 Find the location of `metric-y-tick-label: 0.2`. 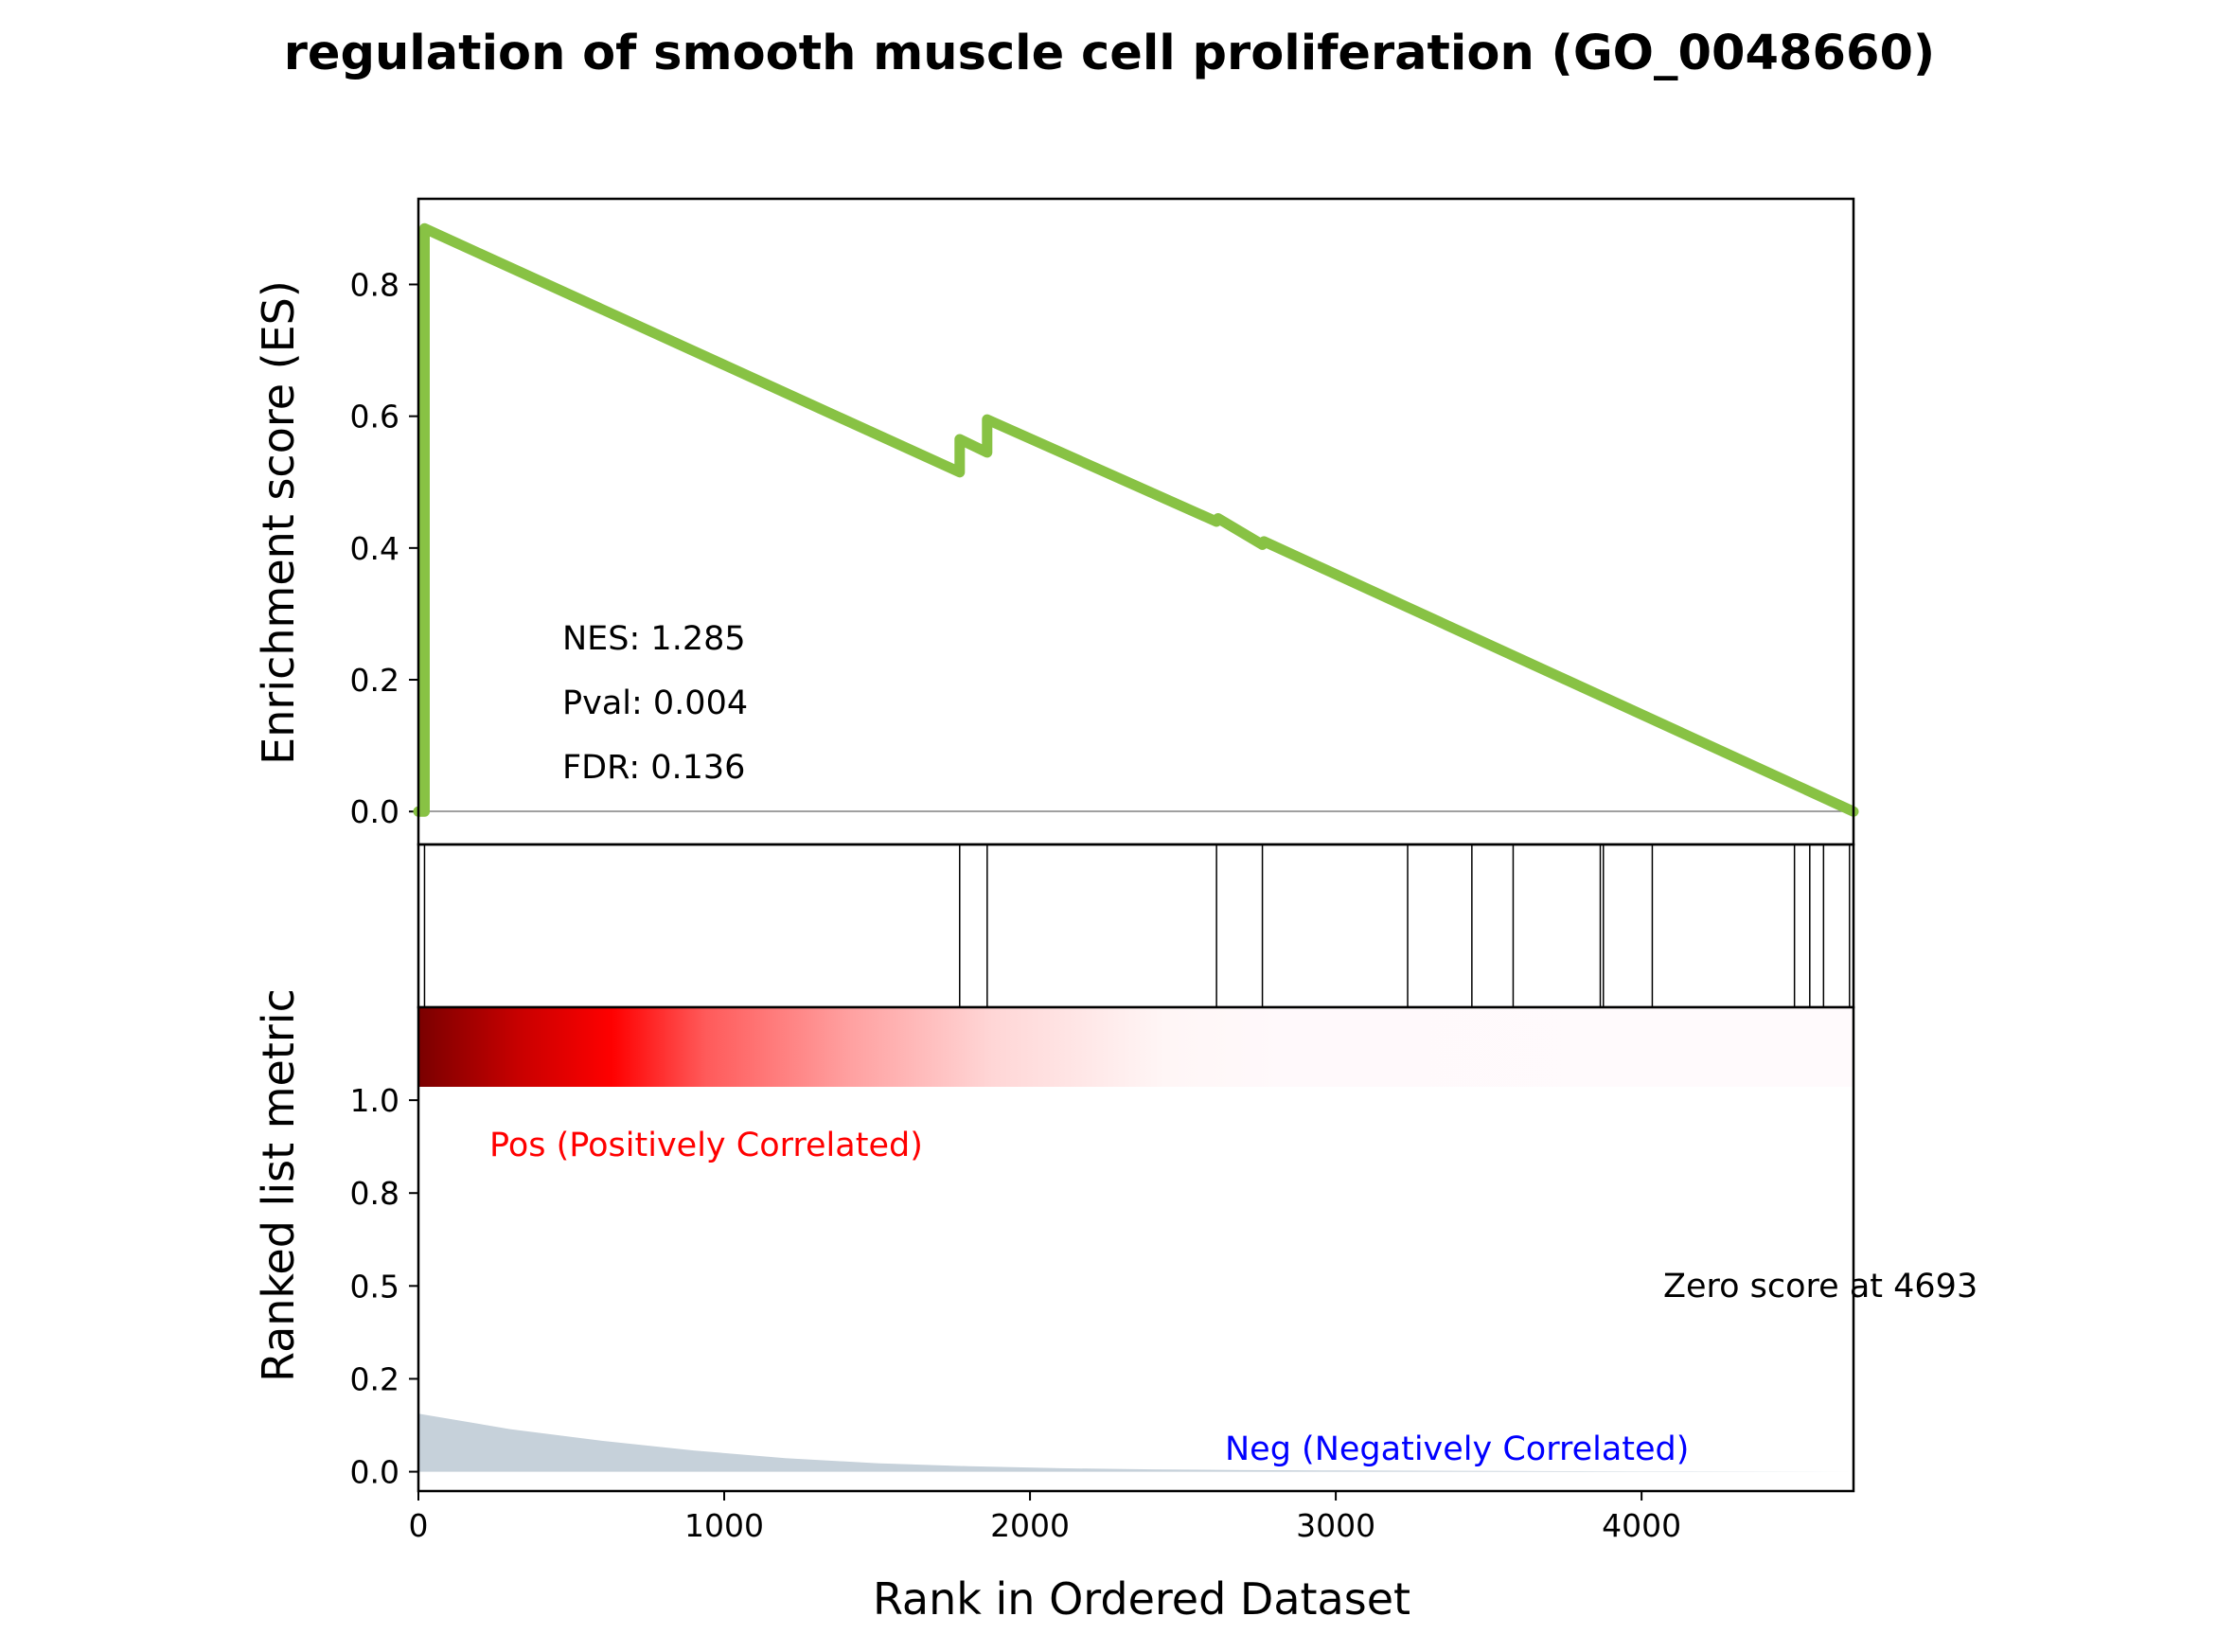

metric-y-tick-label: 0.2 is located at coordinates (374, 1378).